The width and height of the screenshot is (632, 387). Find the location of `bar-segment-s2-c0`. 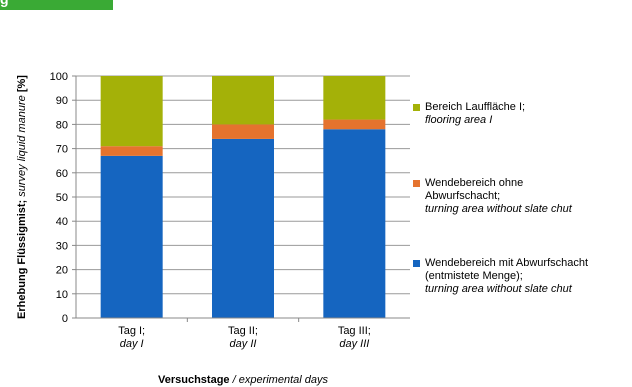

bar-segment-s2-c0 is located at coordinates (132, 111).